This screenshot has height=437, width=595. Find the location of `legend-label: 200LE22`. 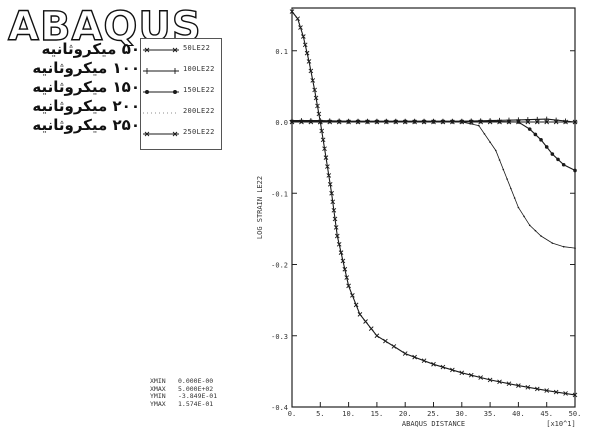

legend-label: 200LE22 is located at coordinates (199, 111).